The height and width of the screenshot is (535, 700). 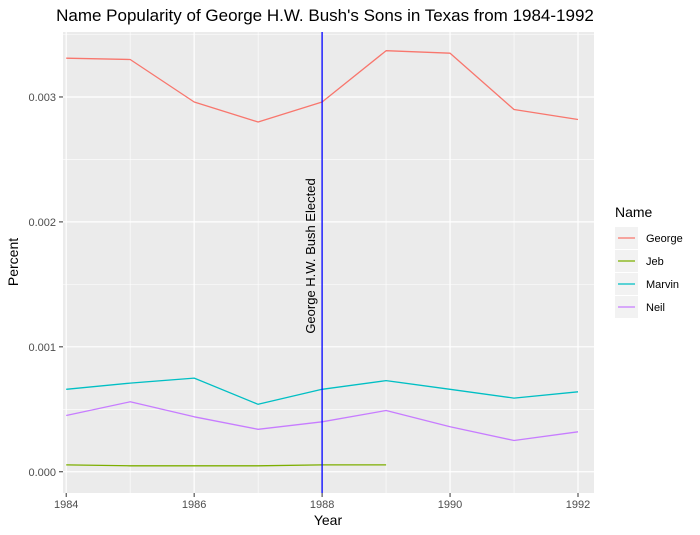 I want to click on election-annotation-label: George H.W. Bush Elected, so click(x=310, y=255).